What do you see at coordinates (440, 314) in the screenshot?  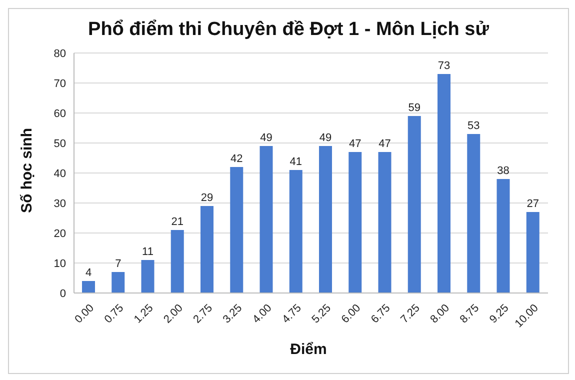 I see `x-tick-label: 8.00` at bounding box center [440, 314].